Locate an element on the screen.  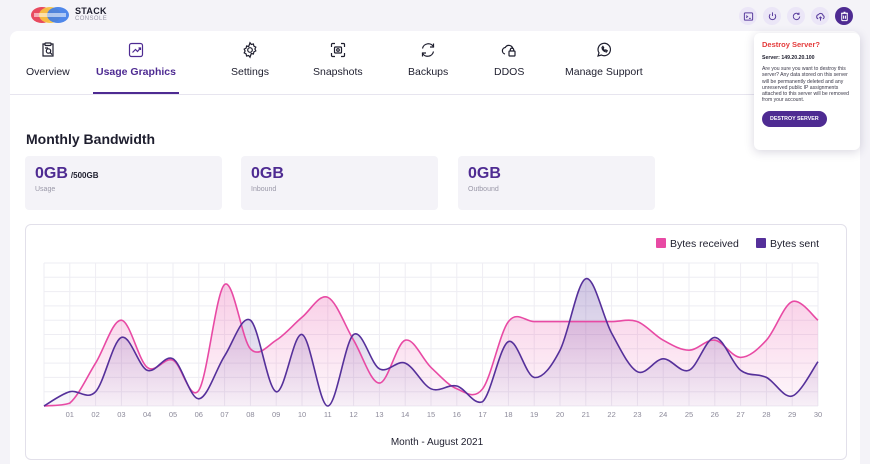
popover-title: Destroy Server? is located at coordinates (791, 44).